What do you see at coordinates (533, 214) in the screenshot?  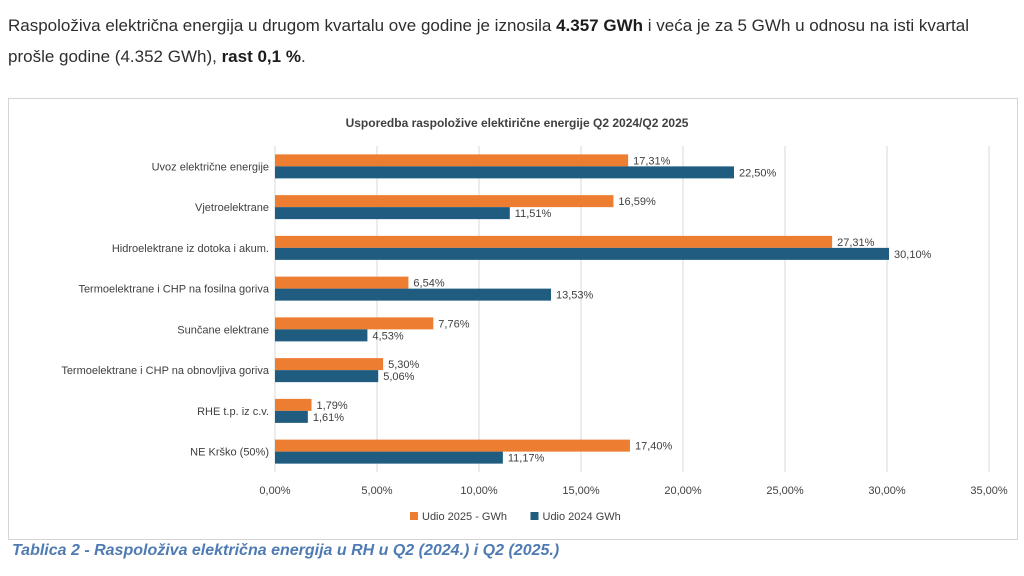 I see `data-label: 11,51%` at bounding box center [533, 214].